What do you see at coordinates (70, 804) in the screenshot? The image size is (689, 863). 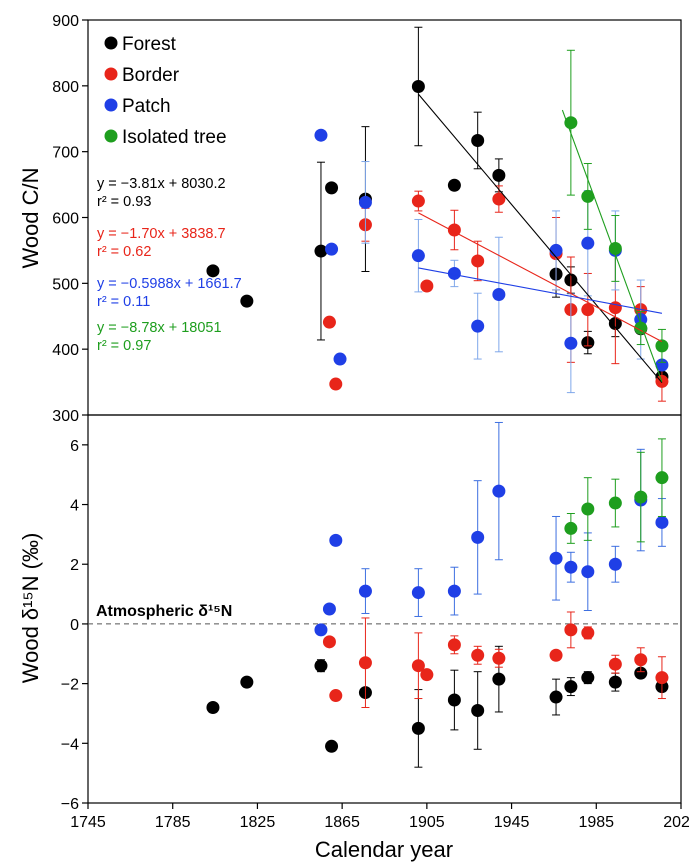 I see `bottom-y-tick-label: −6` at bounding box center [70, 804].